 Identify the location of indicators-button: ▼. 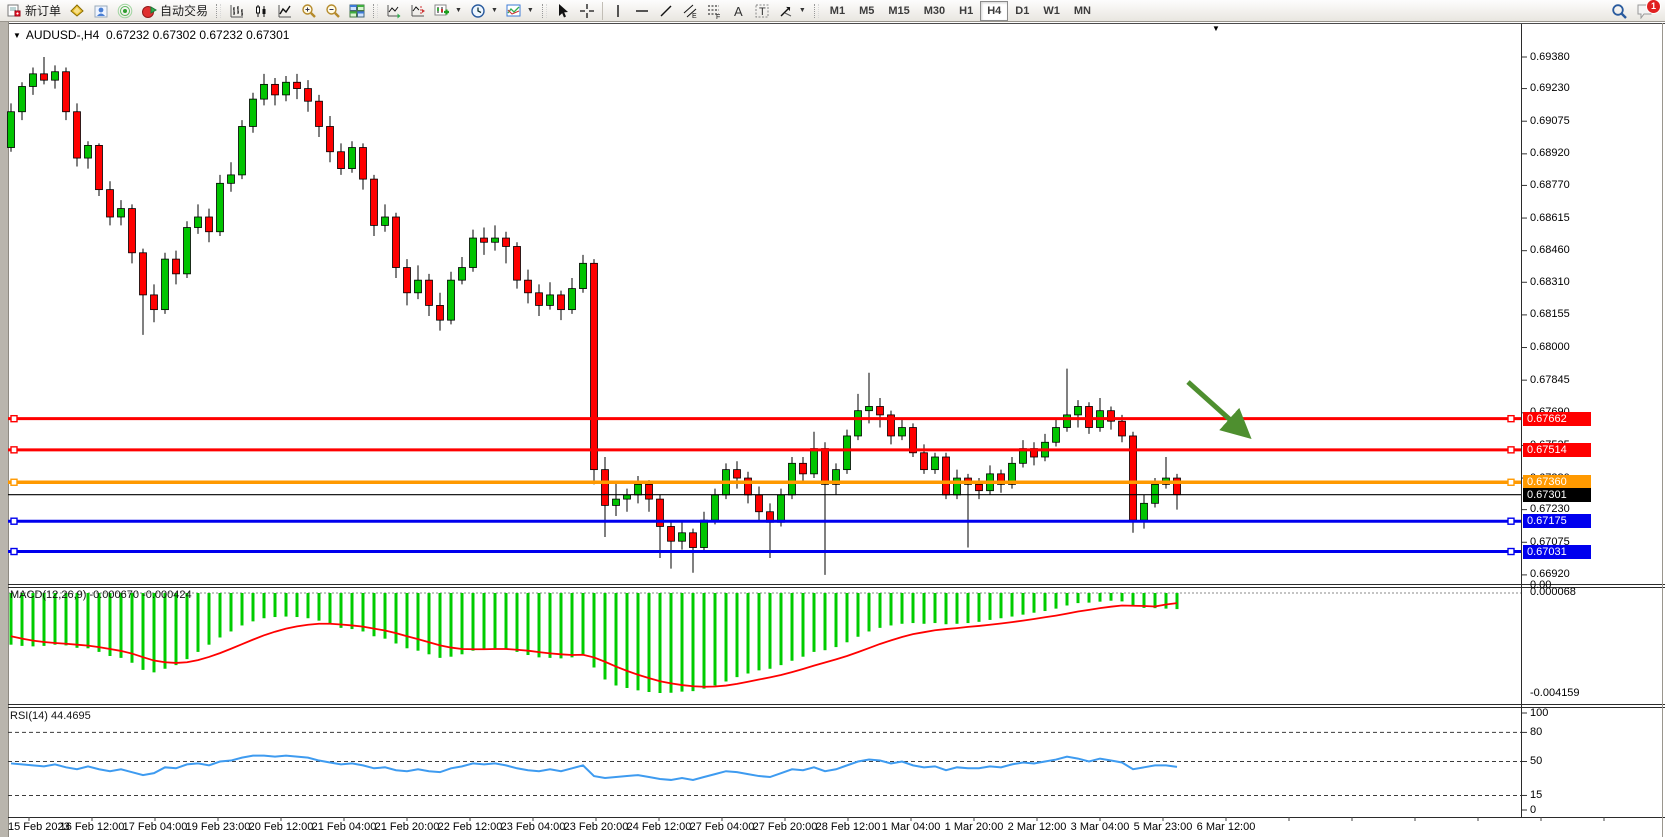
(520, 11).